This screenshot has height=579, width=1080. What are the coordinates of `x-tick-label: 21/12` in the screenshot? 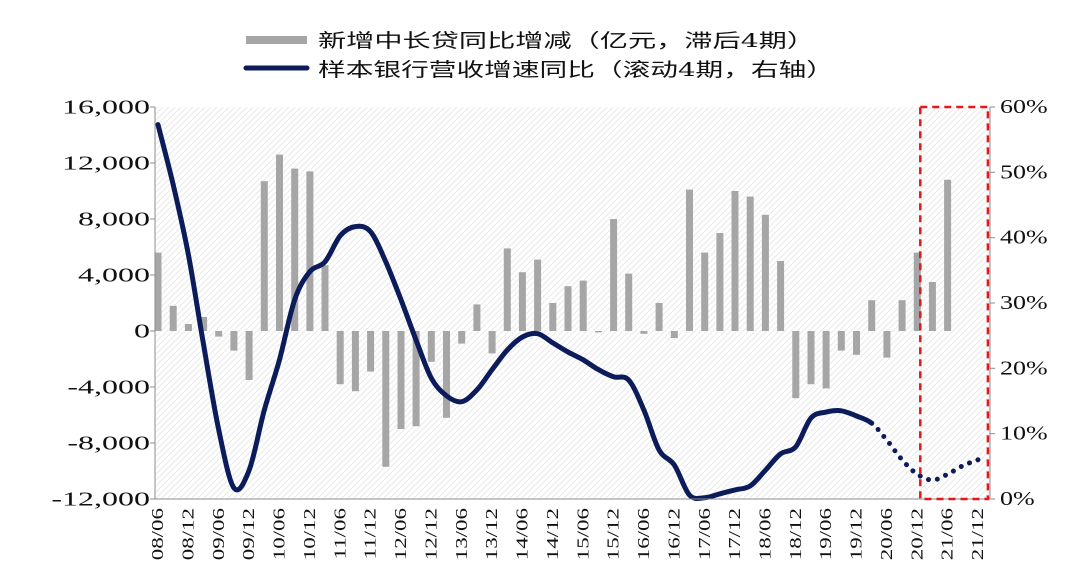 It's located at (978, 534).